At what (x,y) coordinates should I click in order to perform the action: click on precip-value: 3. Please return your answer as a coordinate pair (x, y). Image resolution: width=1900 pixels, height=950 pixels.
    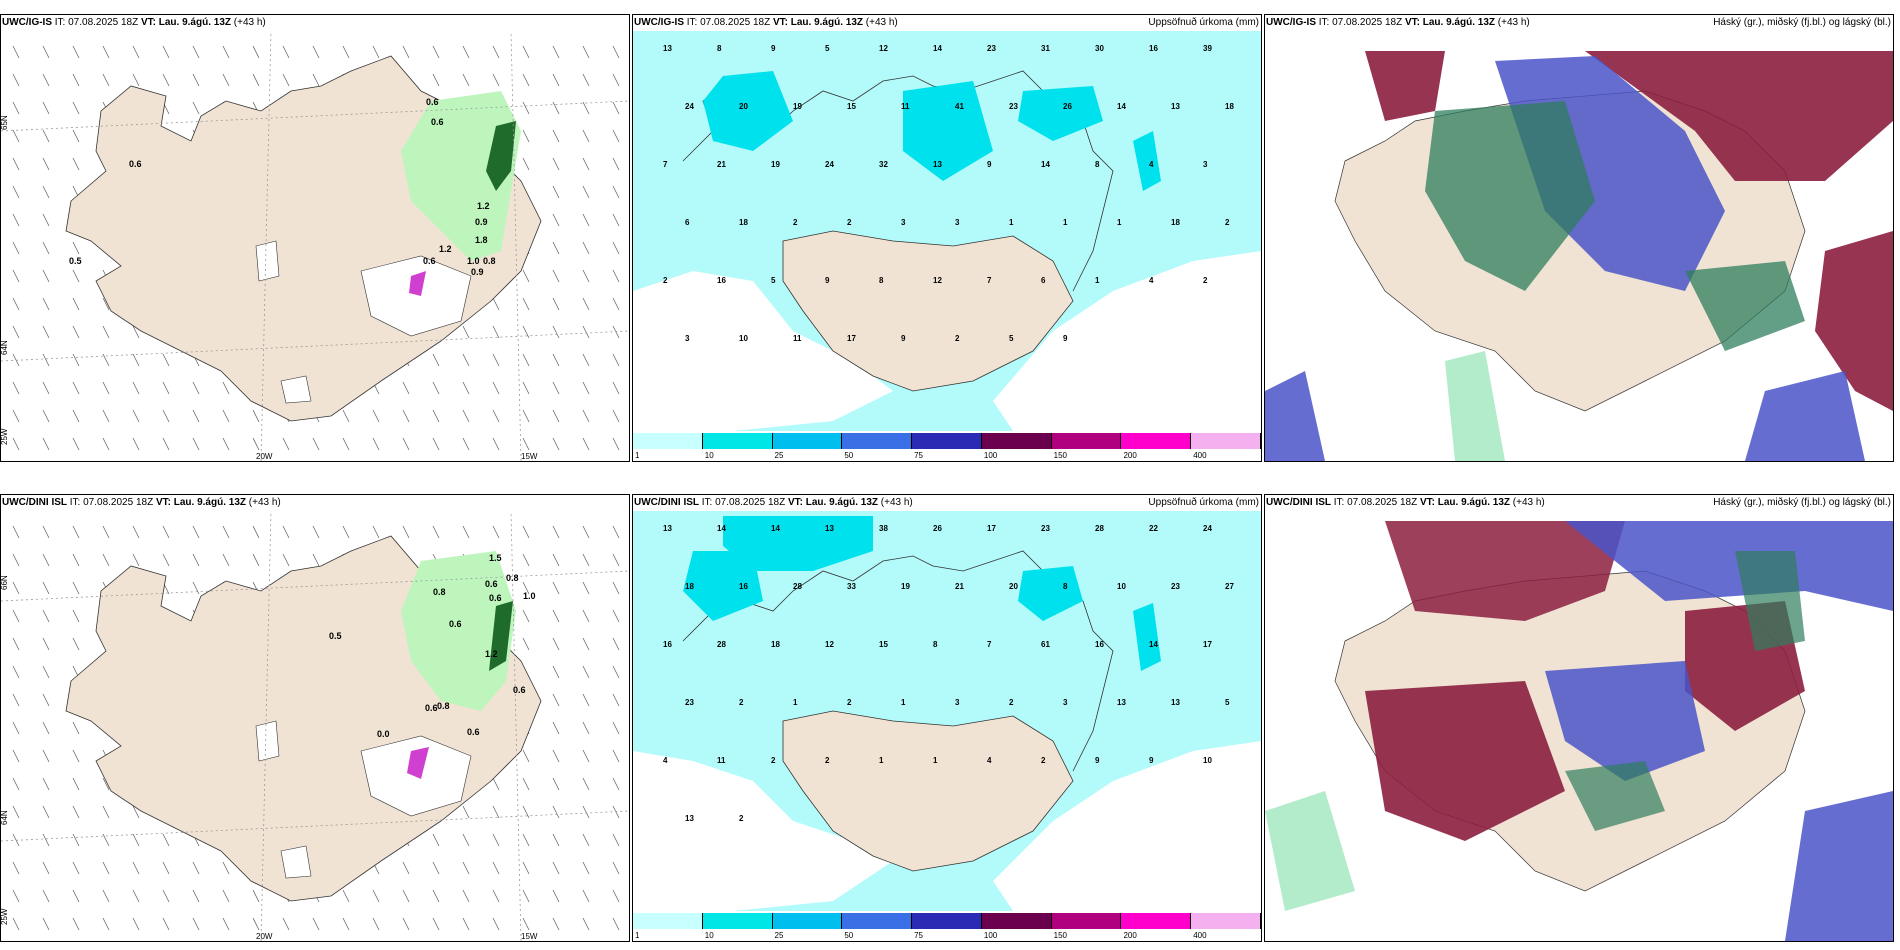
    Looking at the image, I should click on (687, 338).